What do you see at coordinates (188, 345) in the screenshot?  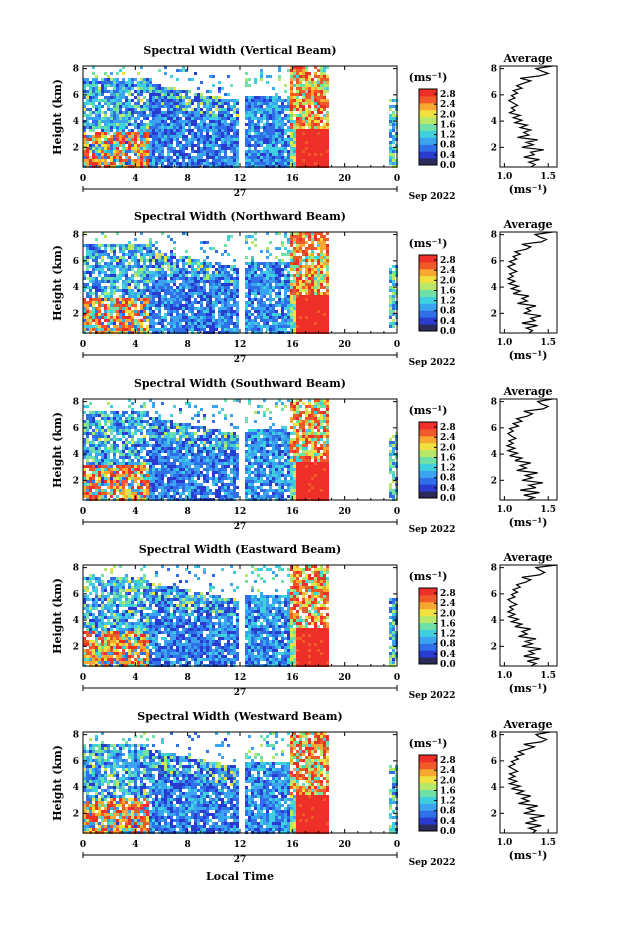 I see `x-tick-label: 8` at bounding box center [188, 345].